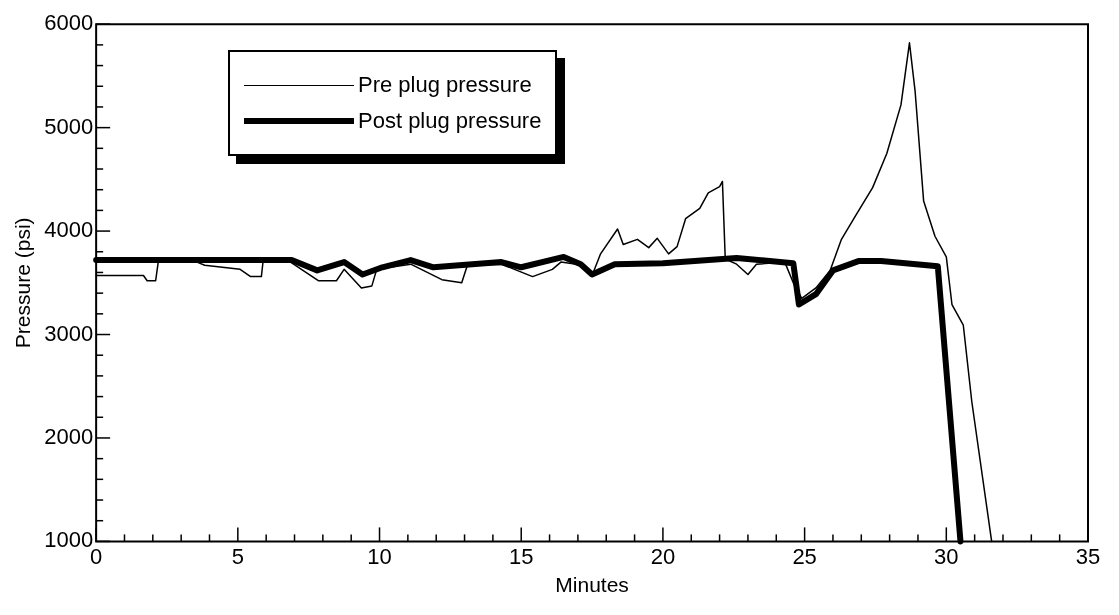  I want to click on x-tick-label: 30, so click(946, 556).